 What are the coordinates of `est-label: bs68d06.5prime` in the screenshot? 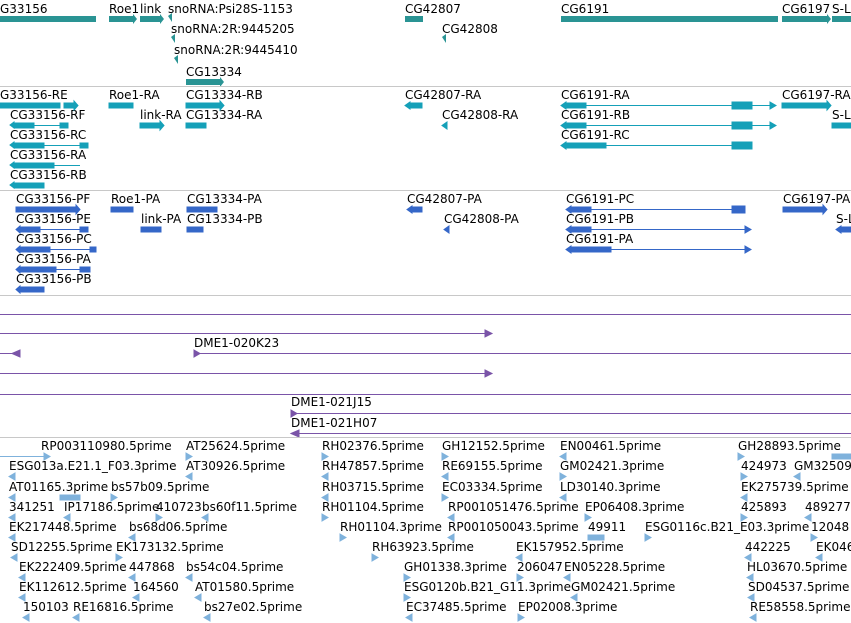 It's located at (178, 527).